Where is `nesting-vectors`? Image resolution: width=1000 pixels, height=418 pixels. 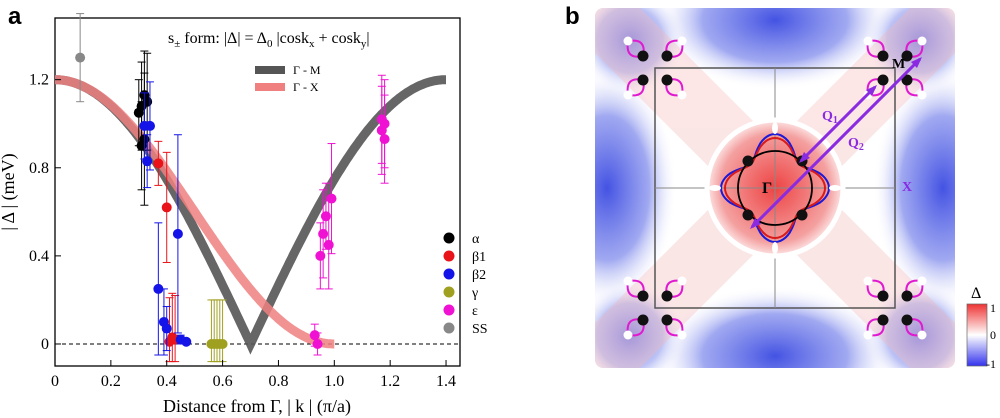 nesting-vectors is located at coordinates (836, 143).